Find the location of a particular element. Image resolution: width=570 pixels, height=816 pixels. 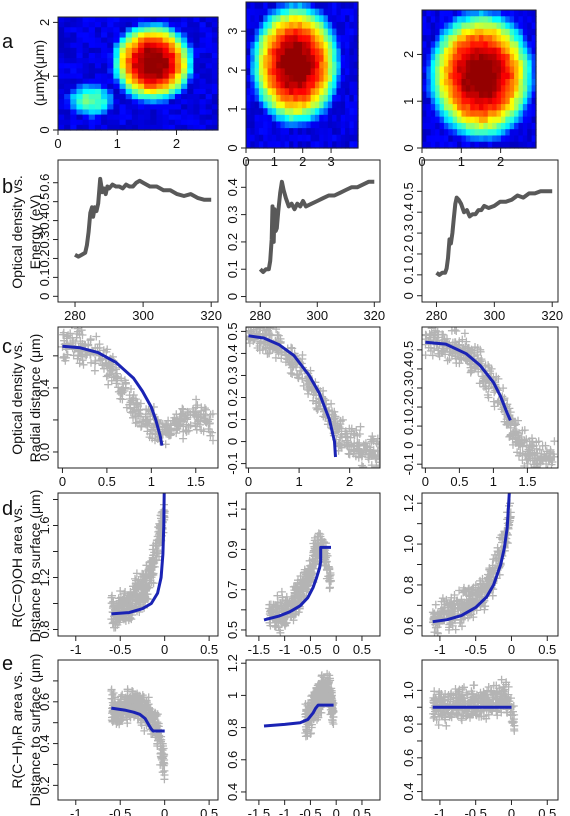

fit-line-c2 is located at coordinates (468, 381).